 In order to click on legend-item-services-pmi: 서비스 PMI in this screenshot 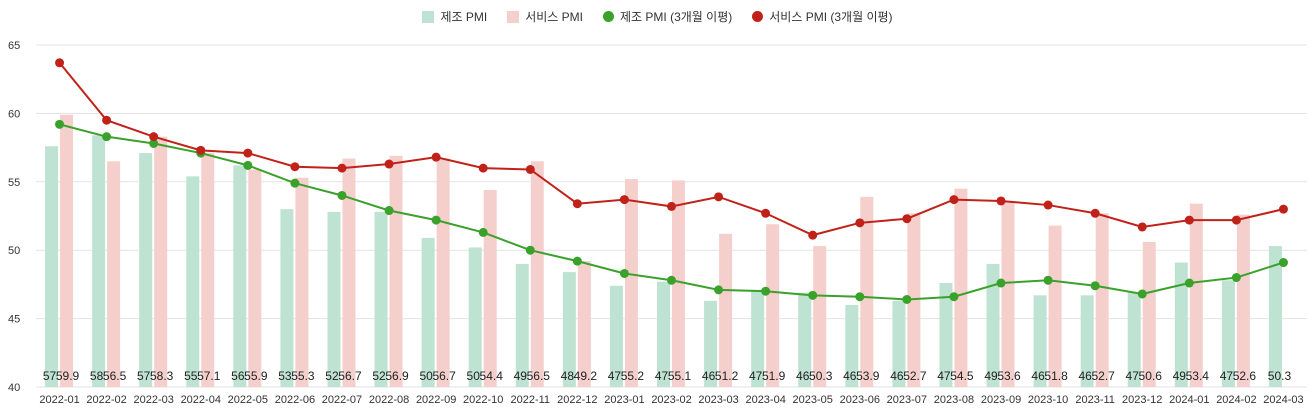, I will do `click(545, 16)`.